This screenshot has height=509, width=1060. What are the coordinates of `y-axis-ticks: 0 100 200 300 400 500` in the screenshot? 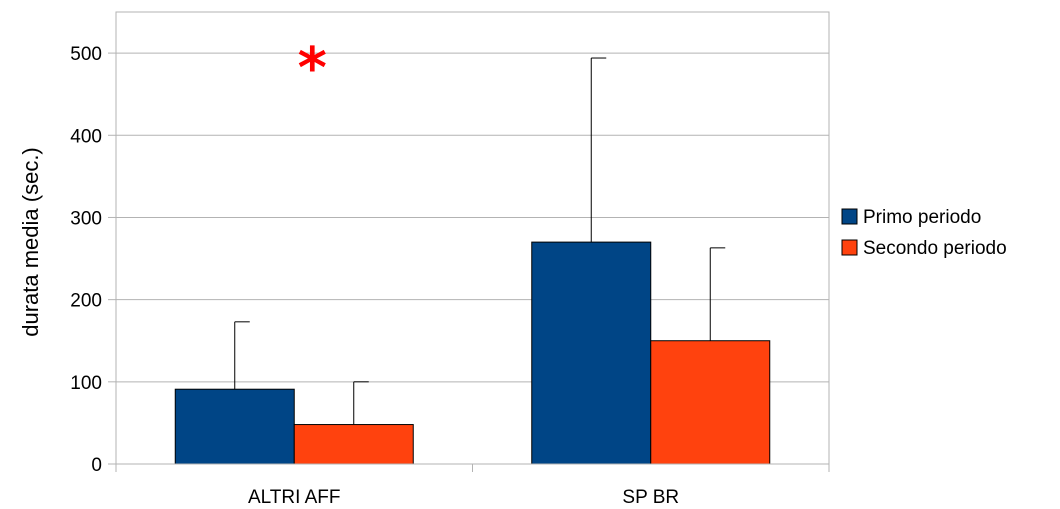 It's located at (93, 260).